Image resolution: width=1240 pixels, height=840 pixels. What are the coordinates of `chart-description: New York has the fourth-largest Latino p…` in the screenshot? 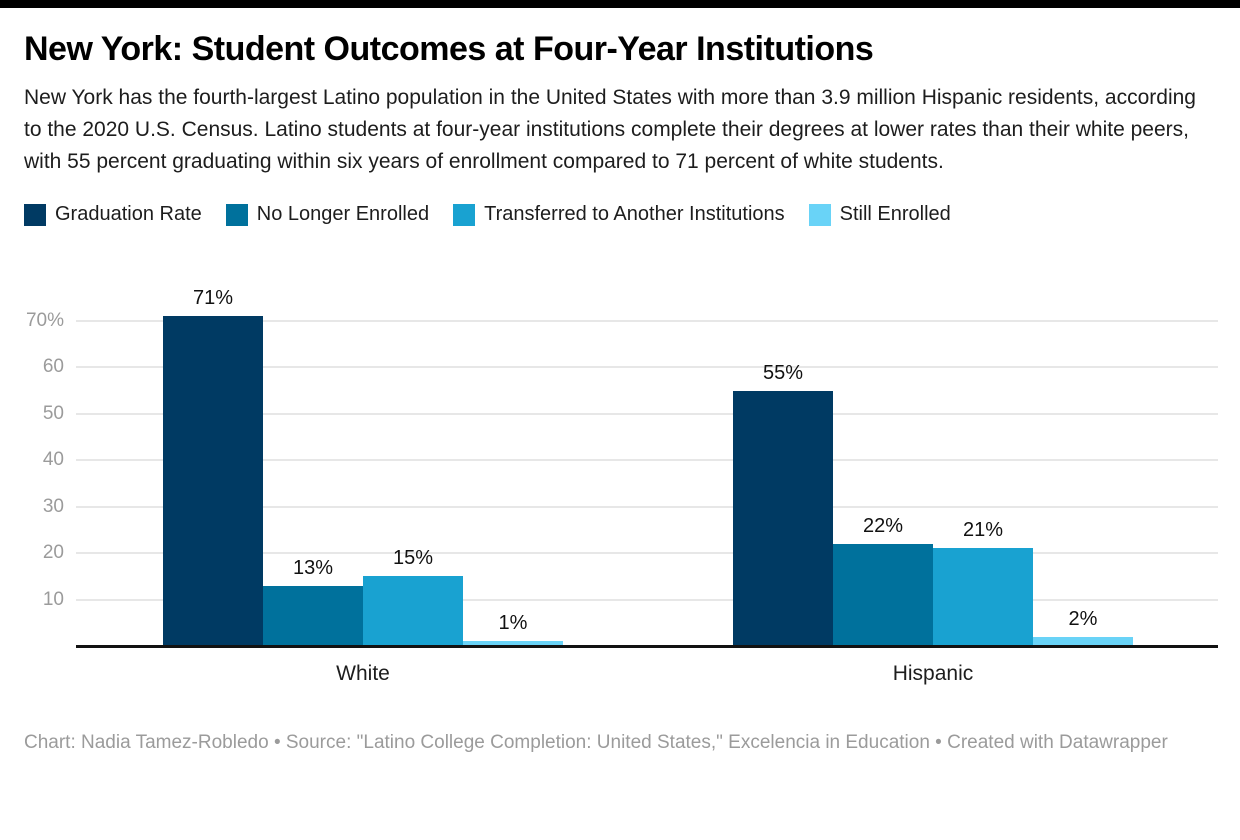 It's located at (610, 129).